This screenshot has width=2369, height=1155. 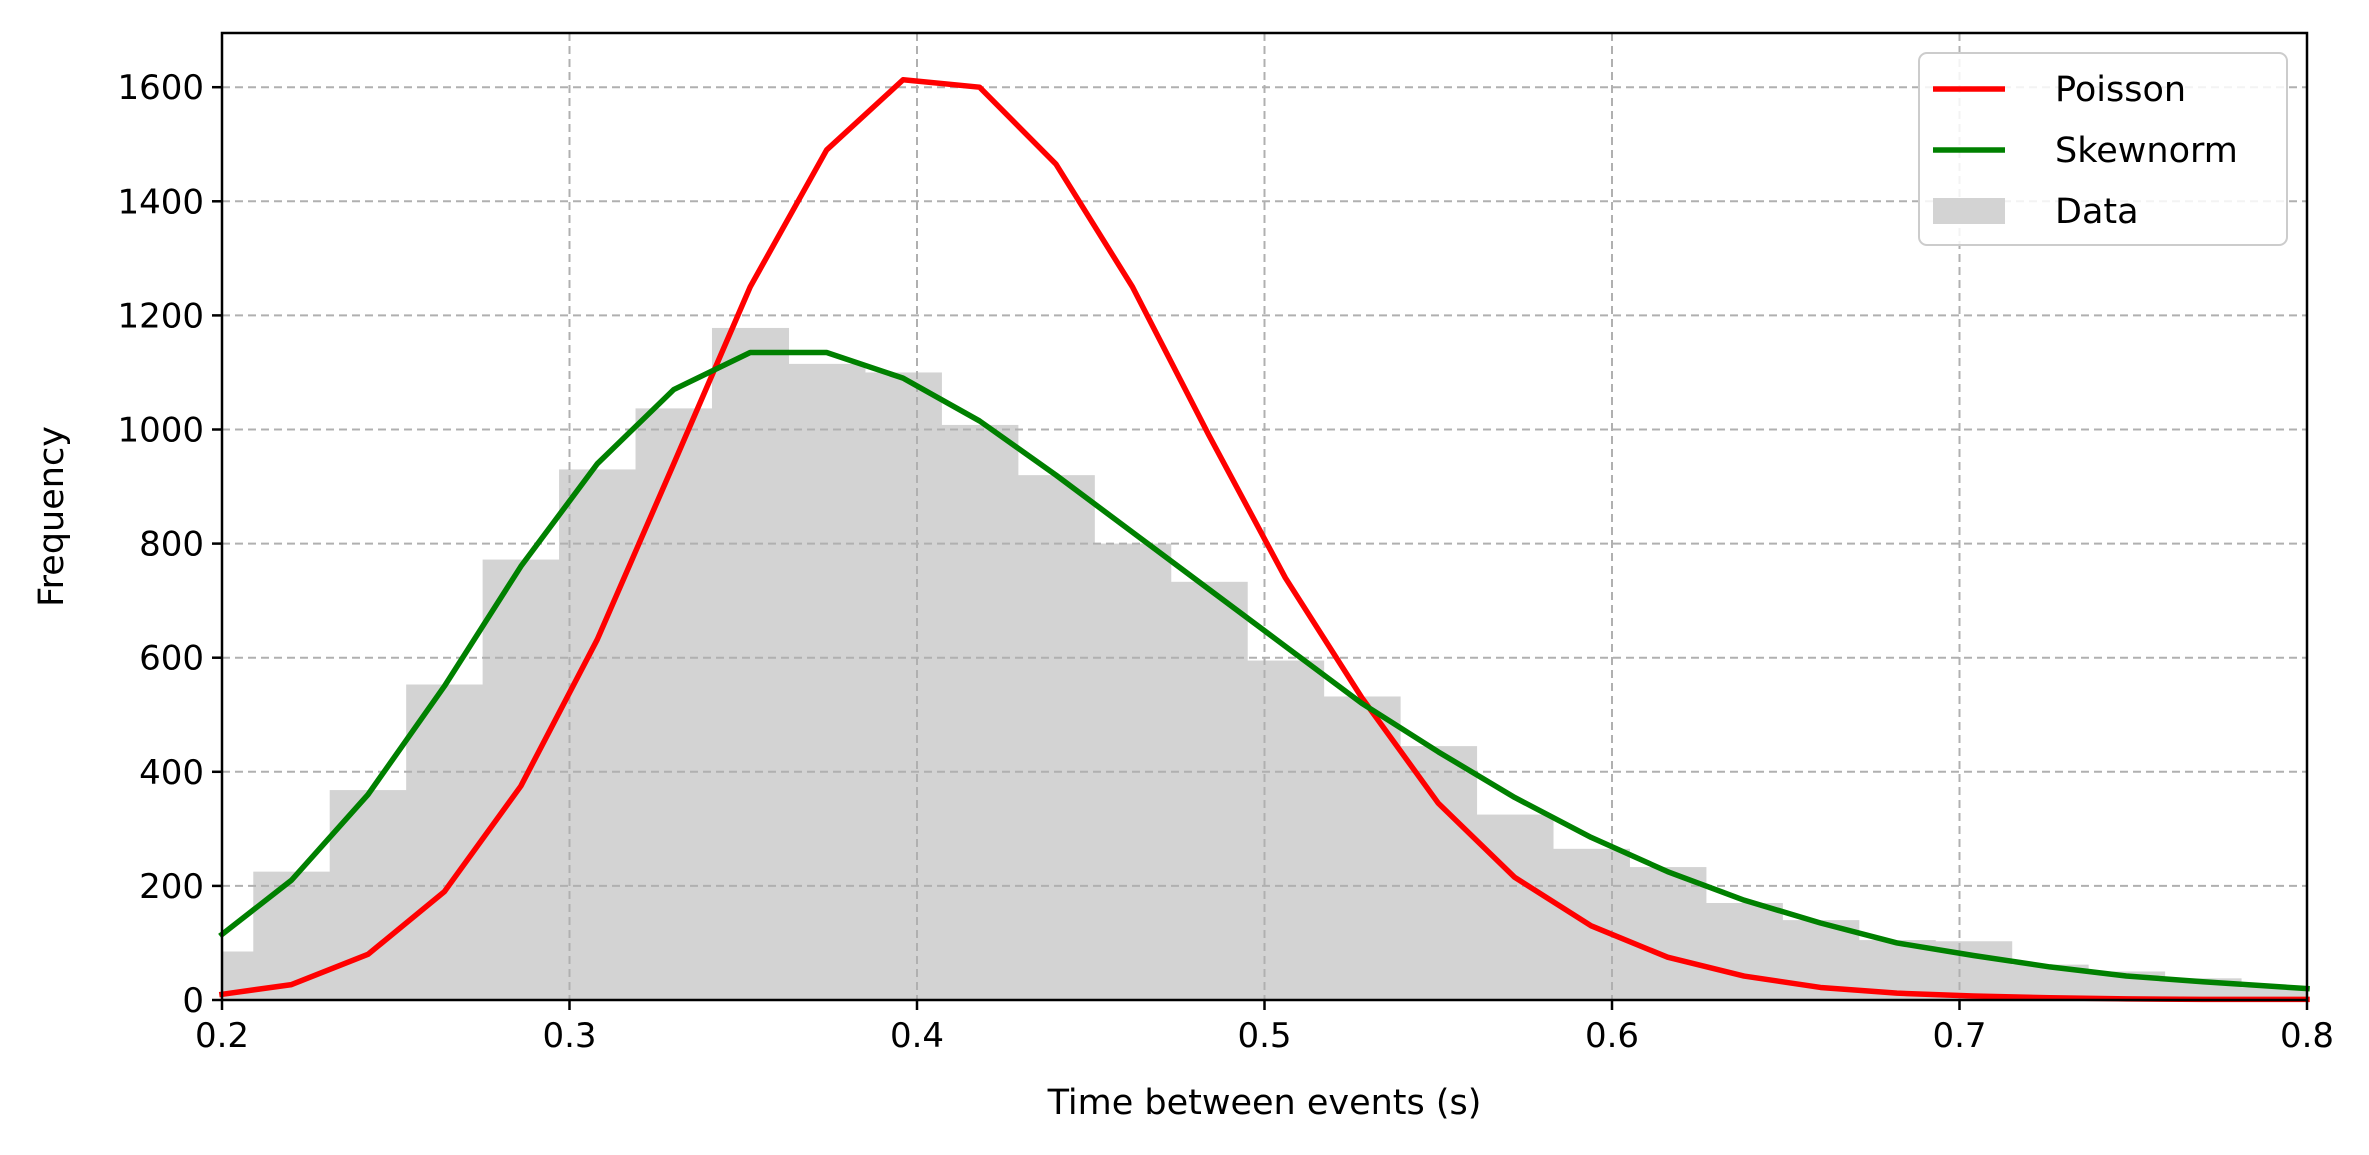 What do you see at coordinates (171, 659) in the screenshot?
I see `y-tick-label: 600` at bounding box center [171, 659].